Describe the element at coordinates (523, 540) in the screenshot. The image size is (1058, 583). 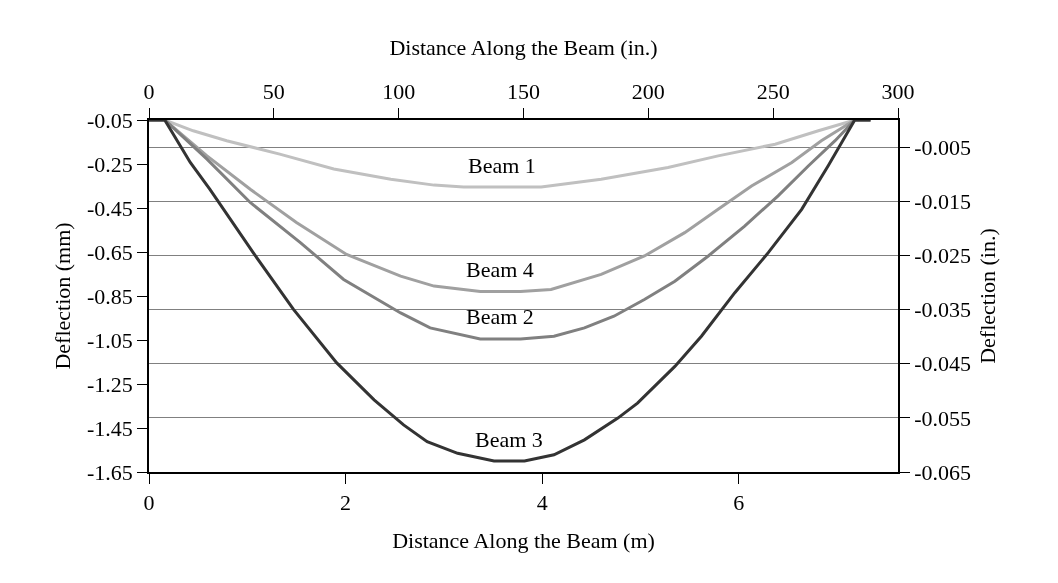
I see `x-axis-title: Distance Along the Beam (m)` at that location.